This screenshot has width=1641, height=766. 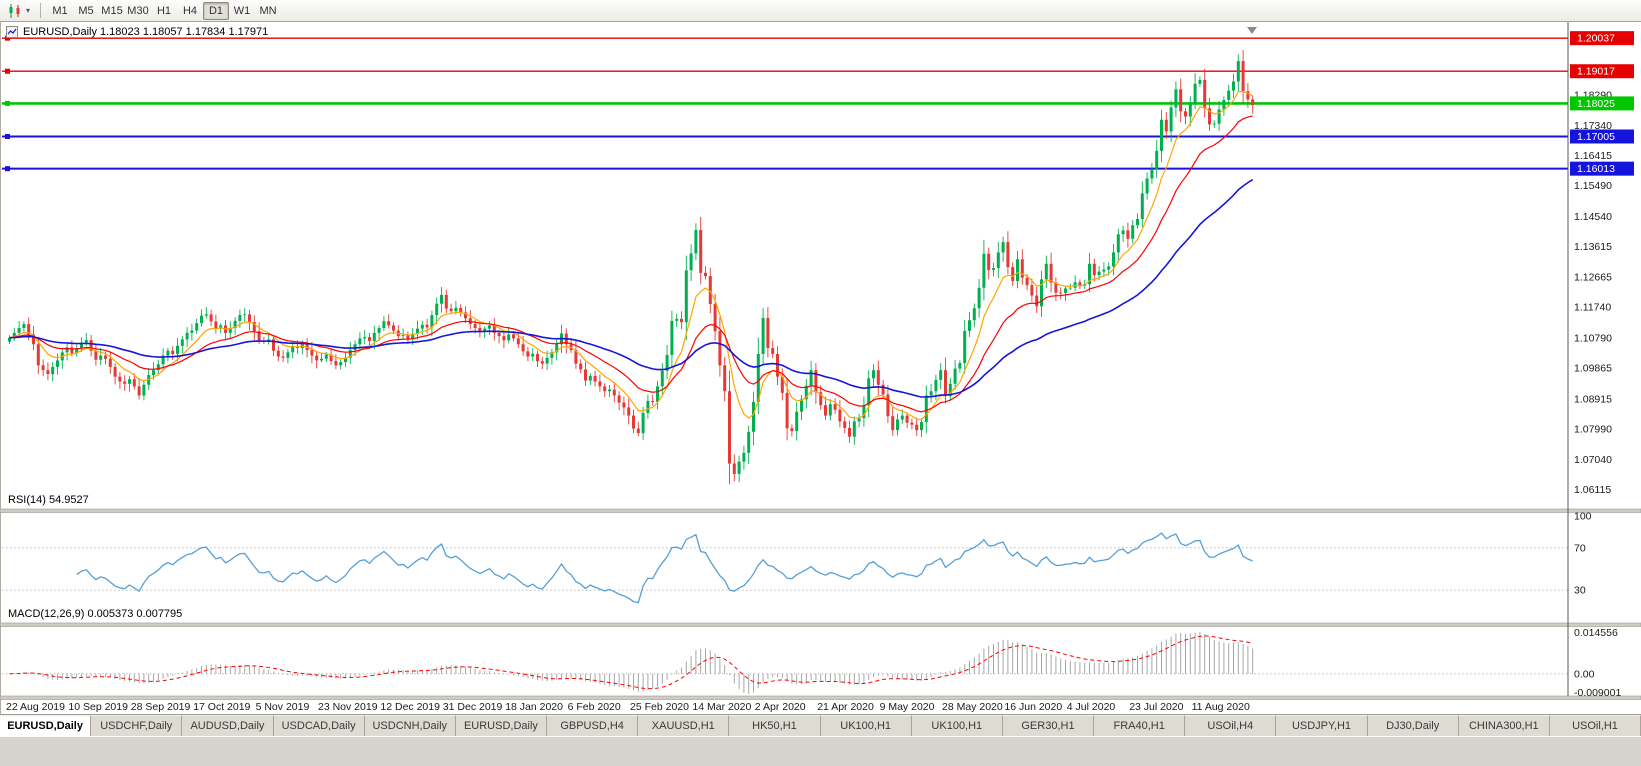 What do you see at coordinates (1596, 72) in the screenshot?
I see `svg-text: 1.19017` at bounding box center [1596, 72].